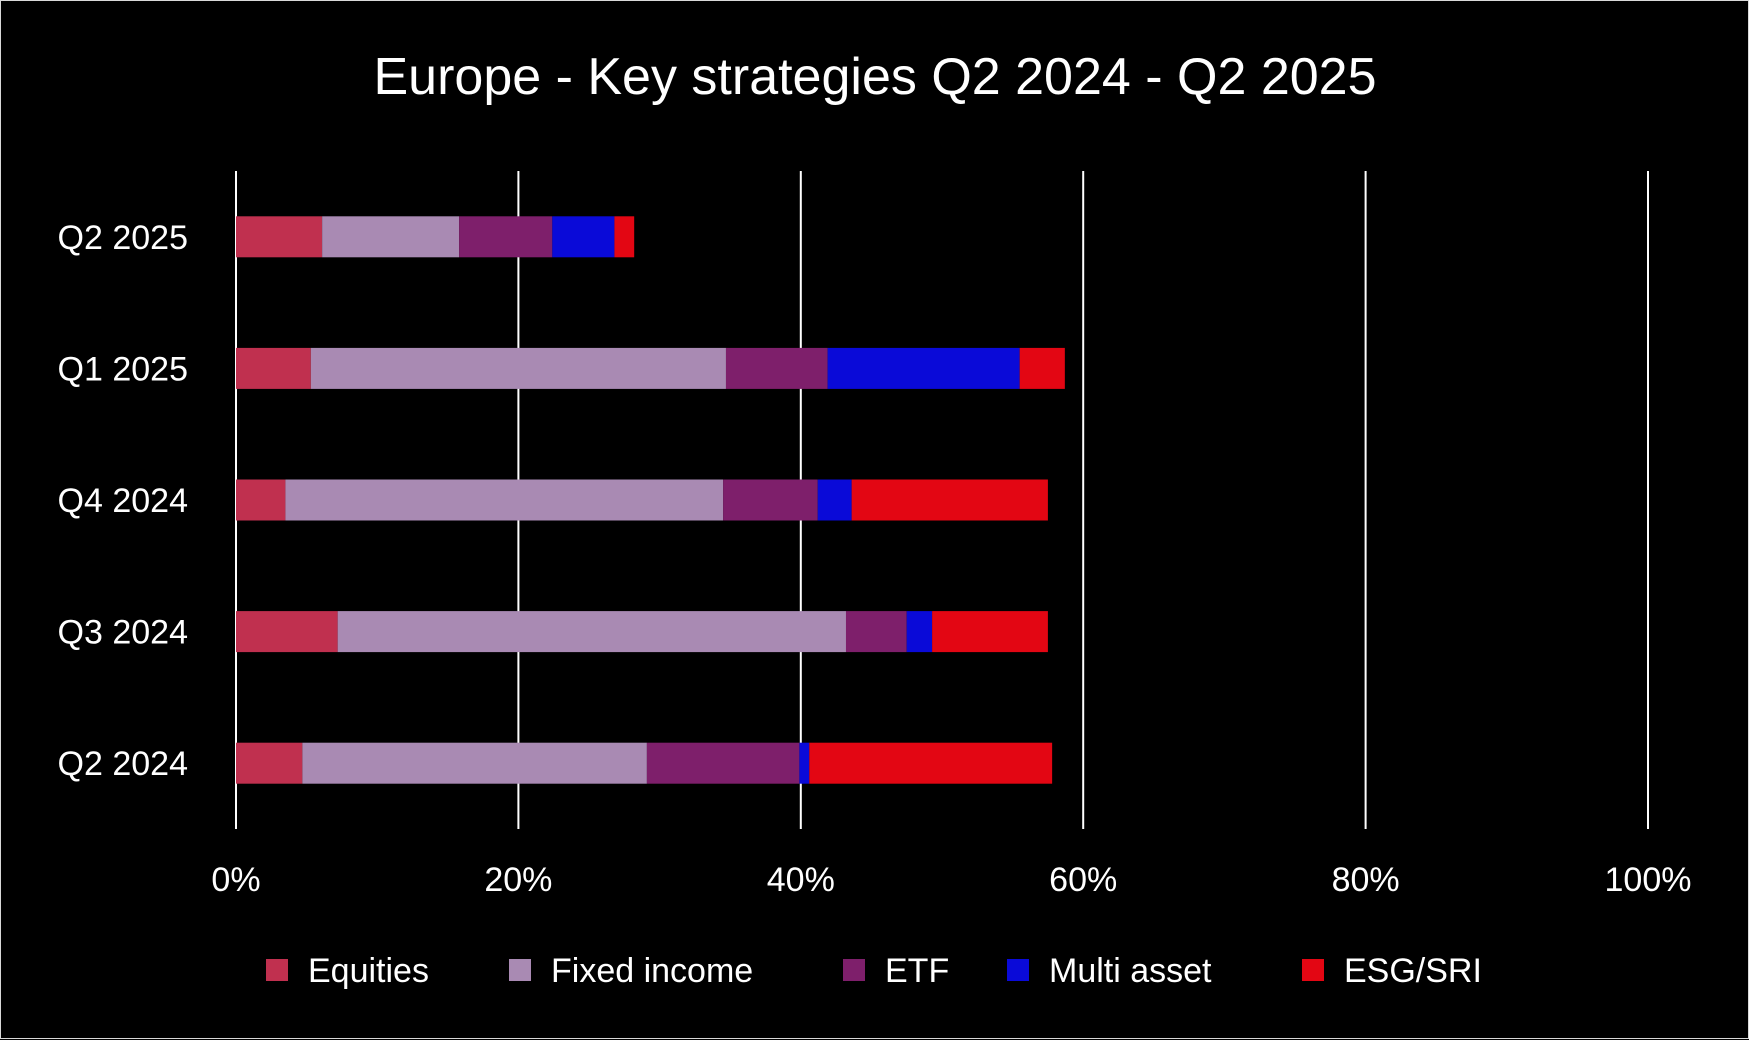 The image size is (1749, 1040). Describe the element at coordinates (801, 880) in the screenshot. I see `x-tick-label: 40%` at that location.